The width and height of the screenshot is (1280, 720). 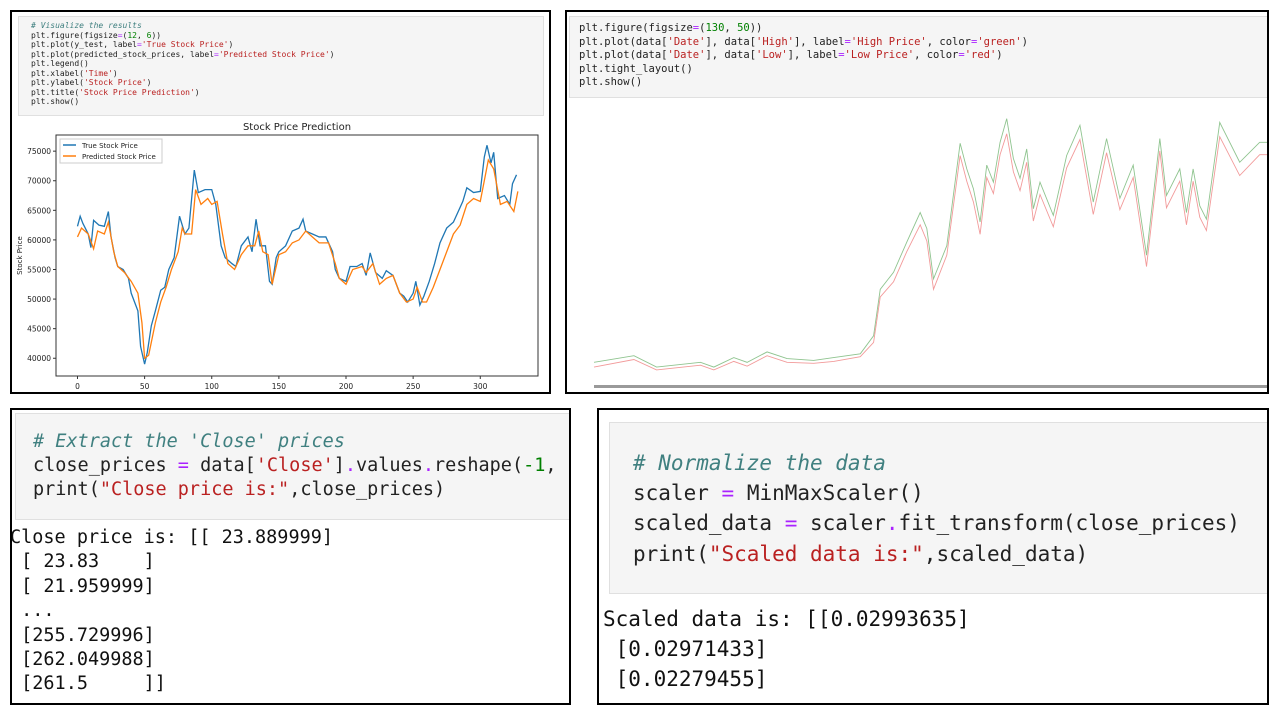 I want to click on y-tick-label: 55000, so click(x=39, y=269).